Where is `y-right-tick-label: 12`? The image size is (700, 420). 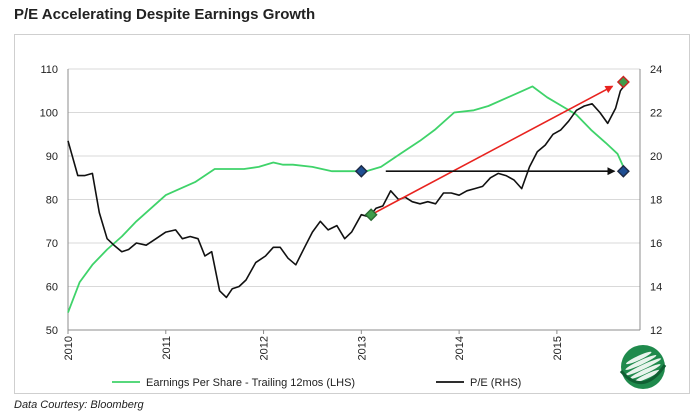 y-right-tick-label: 12 is located at coordinates (656, 331).